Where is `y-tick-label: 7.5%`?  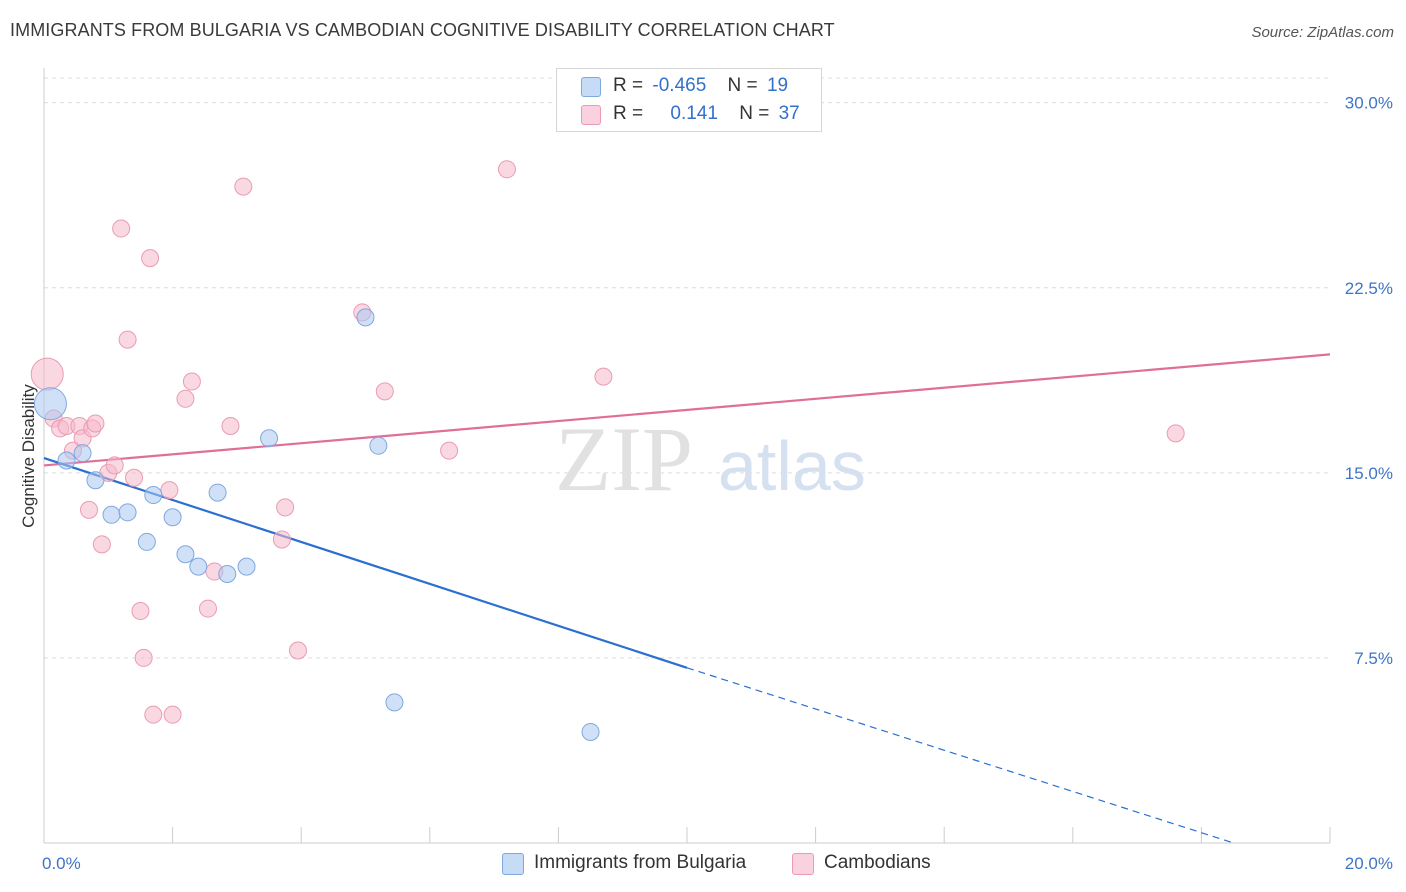 y-tick-label: 7.5% is located at coordinates (1373, 658).